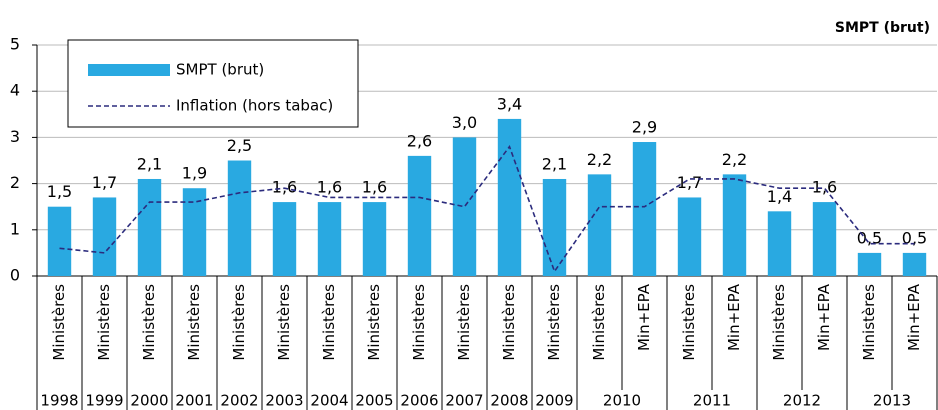 The width and height of the screenshot is (938, 410). What do you see at coordinates (15, 90) in the screenshot?
I see `y-tick-label: 4` at bounding box center [15, 90].